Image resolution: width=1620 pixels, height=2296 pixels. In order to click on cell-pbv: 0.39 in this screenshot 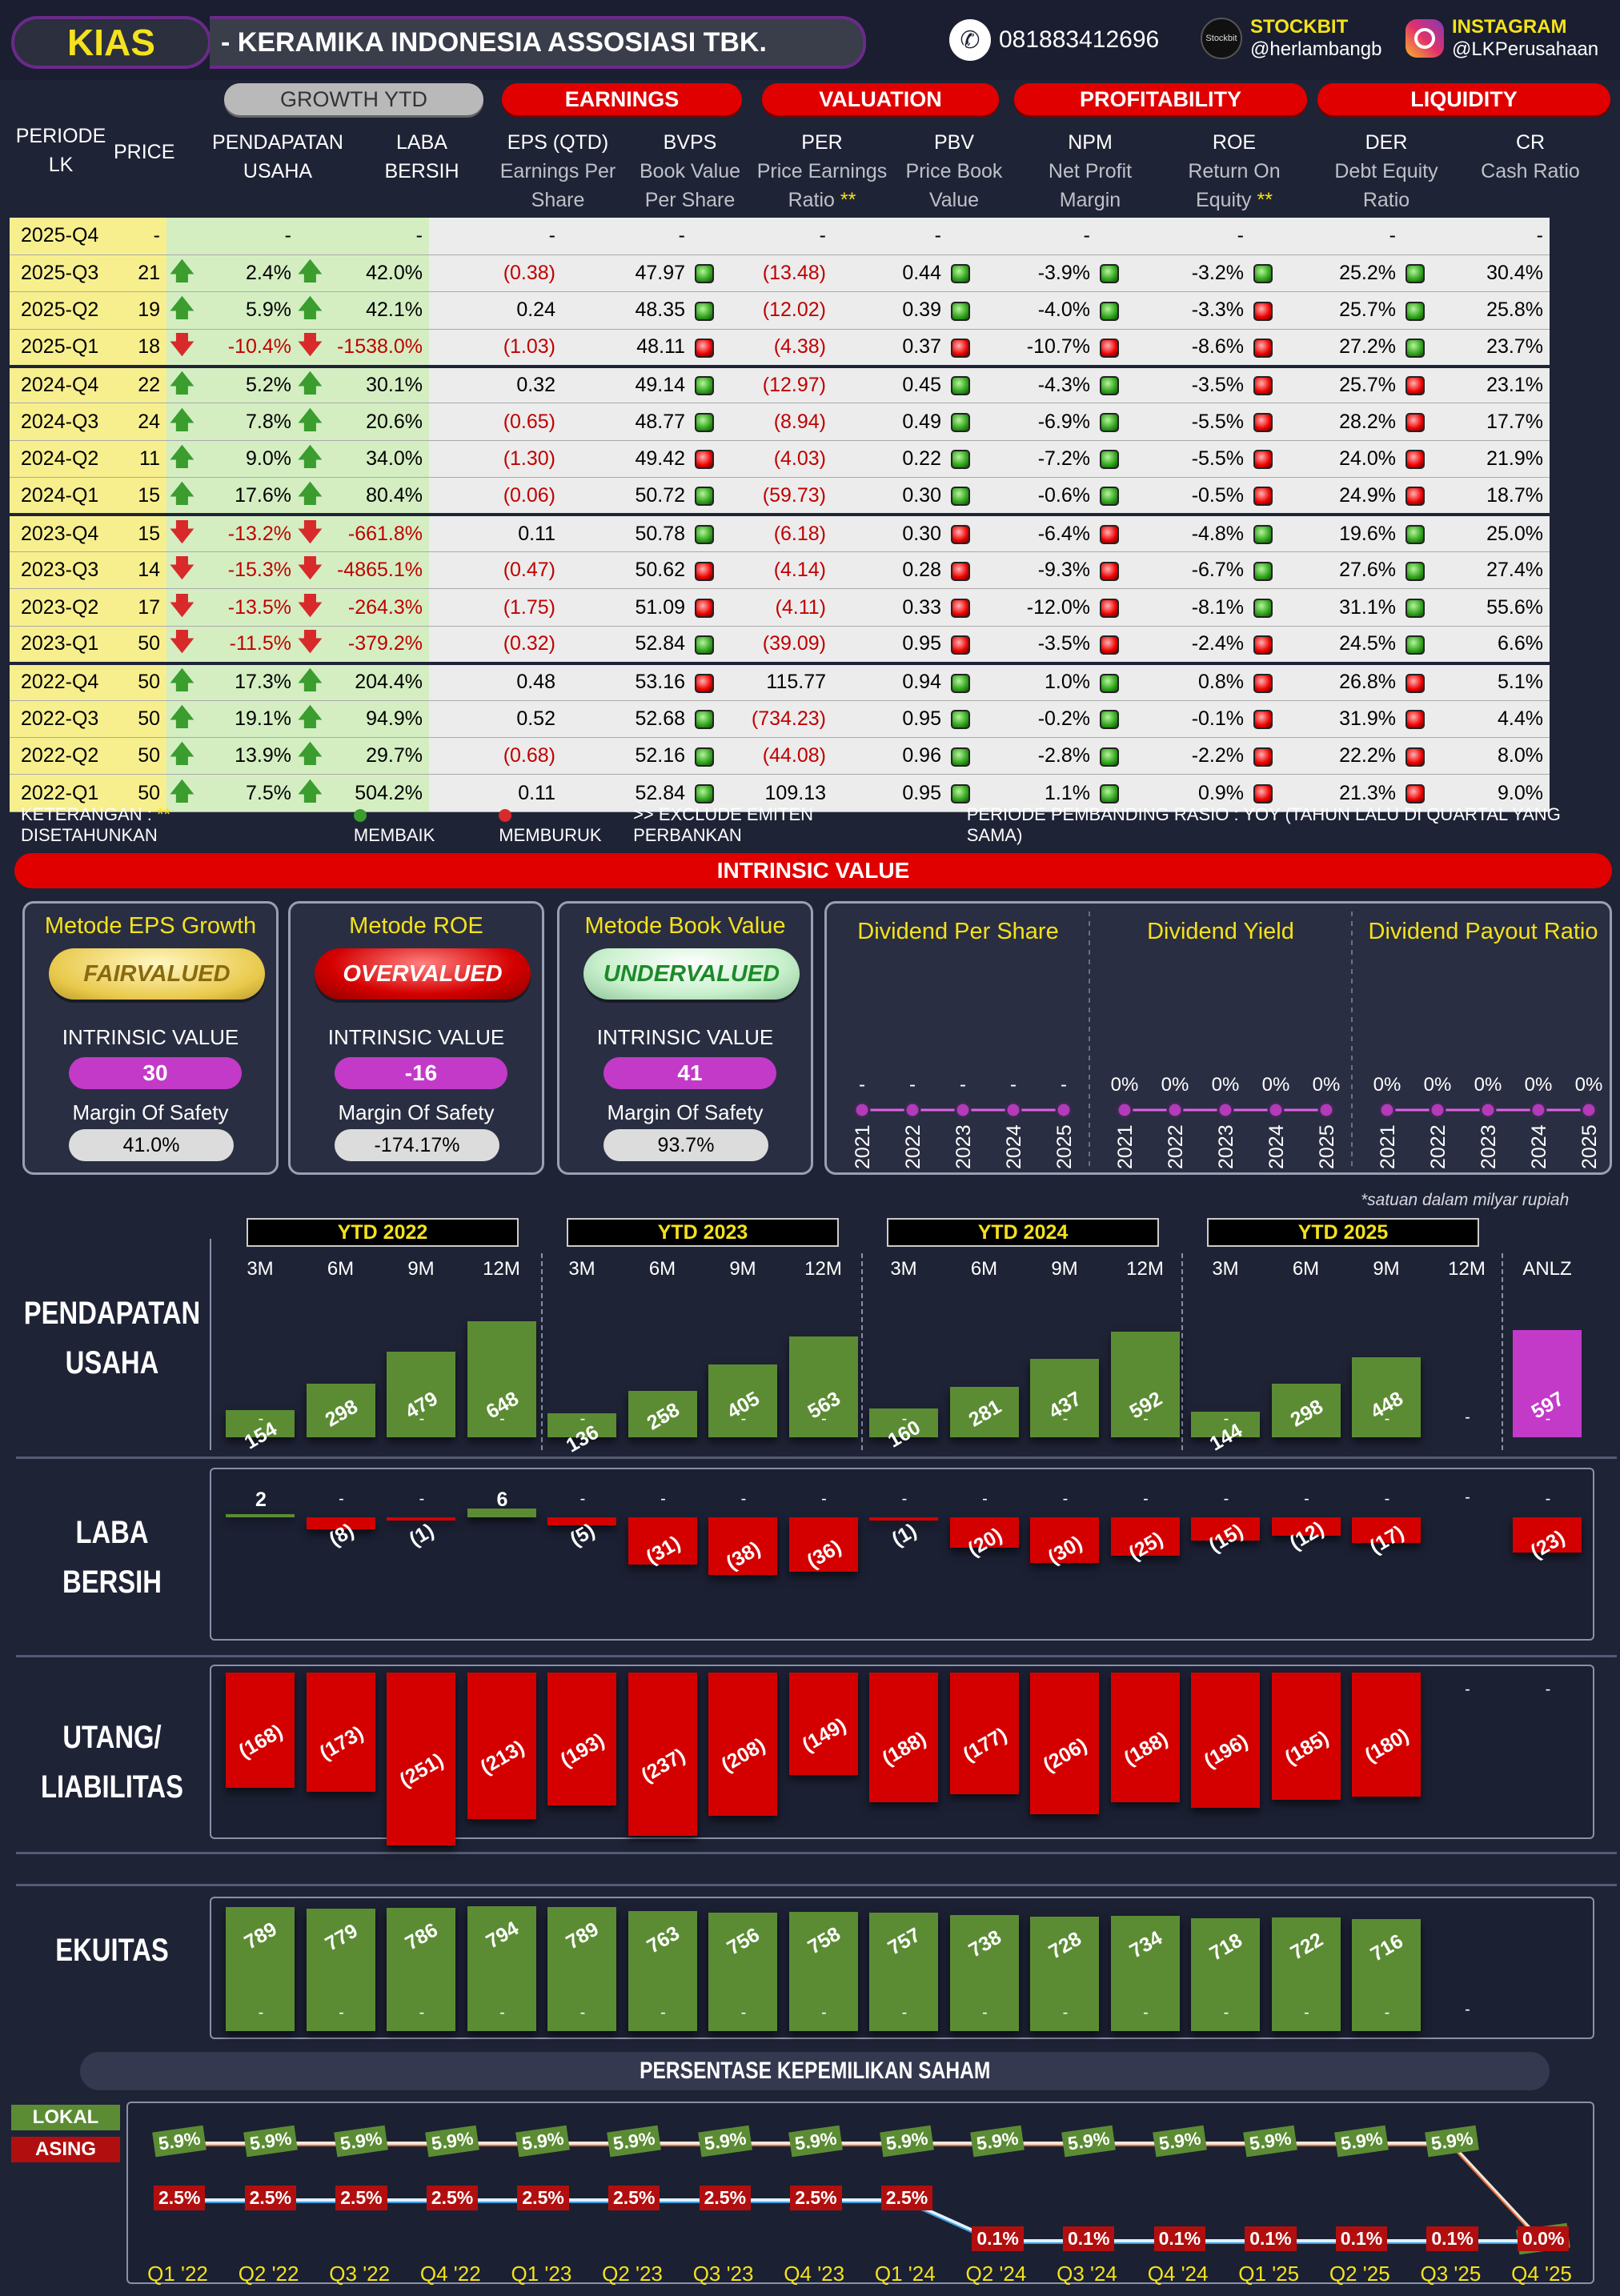, I will do `click(890, 310)`.